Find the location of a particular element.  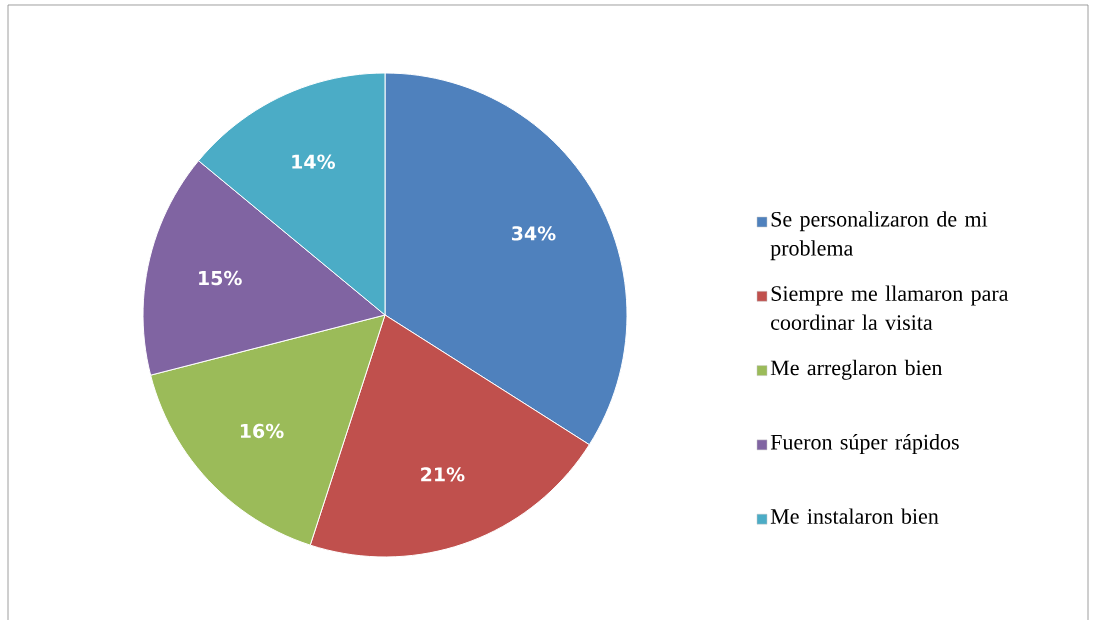

legend-label: Se personalizaron de mi problema is located at coordinates (879, 236).